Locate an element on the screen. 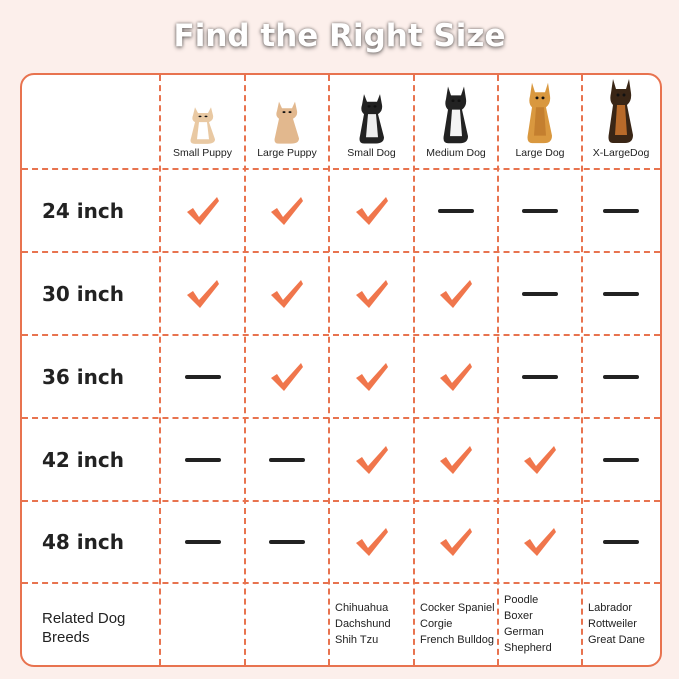 This screenshot has height=679, width=679. breed-name: Shih Tzu is located at coordinates (357, 640).